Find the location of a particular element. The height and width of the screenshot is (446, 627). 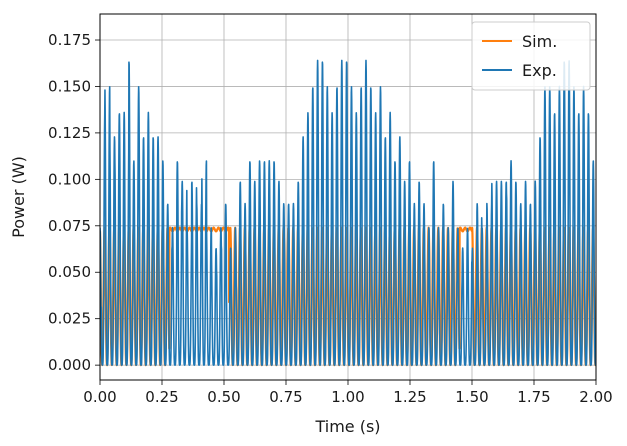

legend-label-exp: Exp. is located at coordinates (539, 70).